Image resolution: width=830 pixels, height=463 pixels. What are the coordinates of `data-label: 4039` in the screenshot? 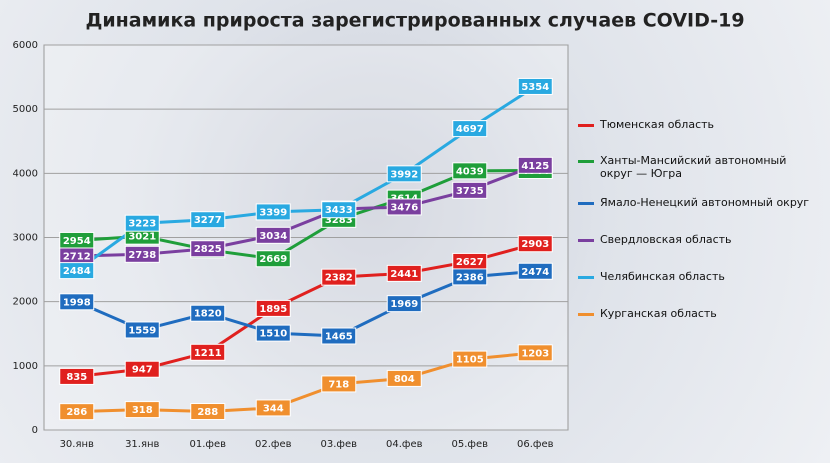 It's located at (470, 171).